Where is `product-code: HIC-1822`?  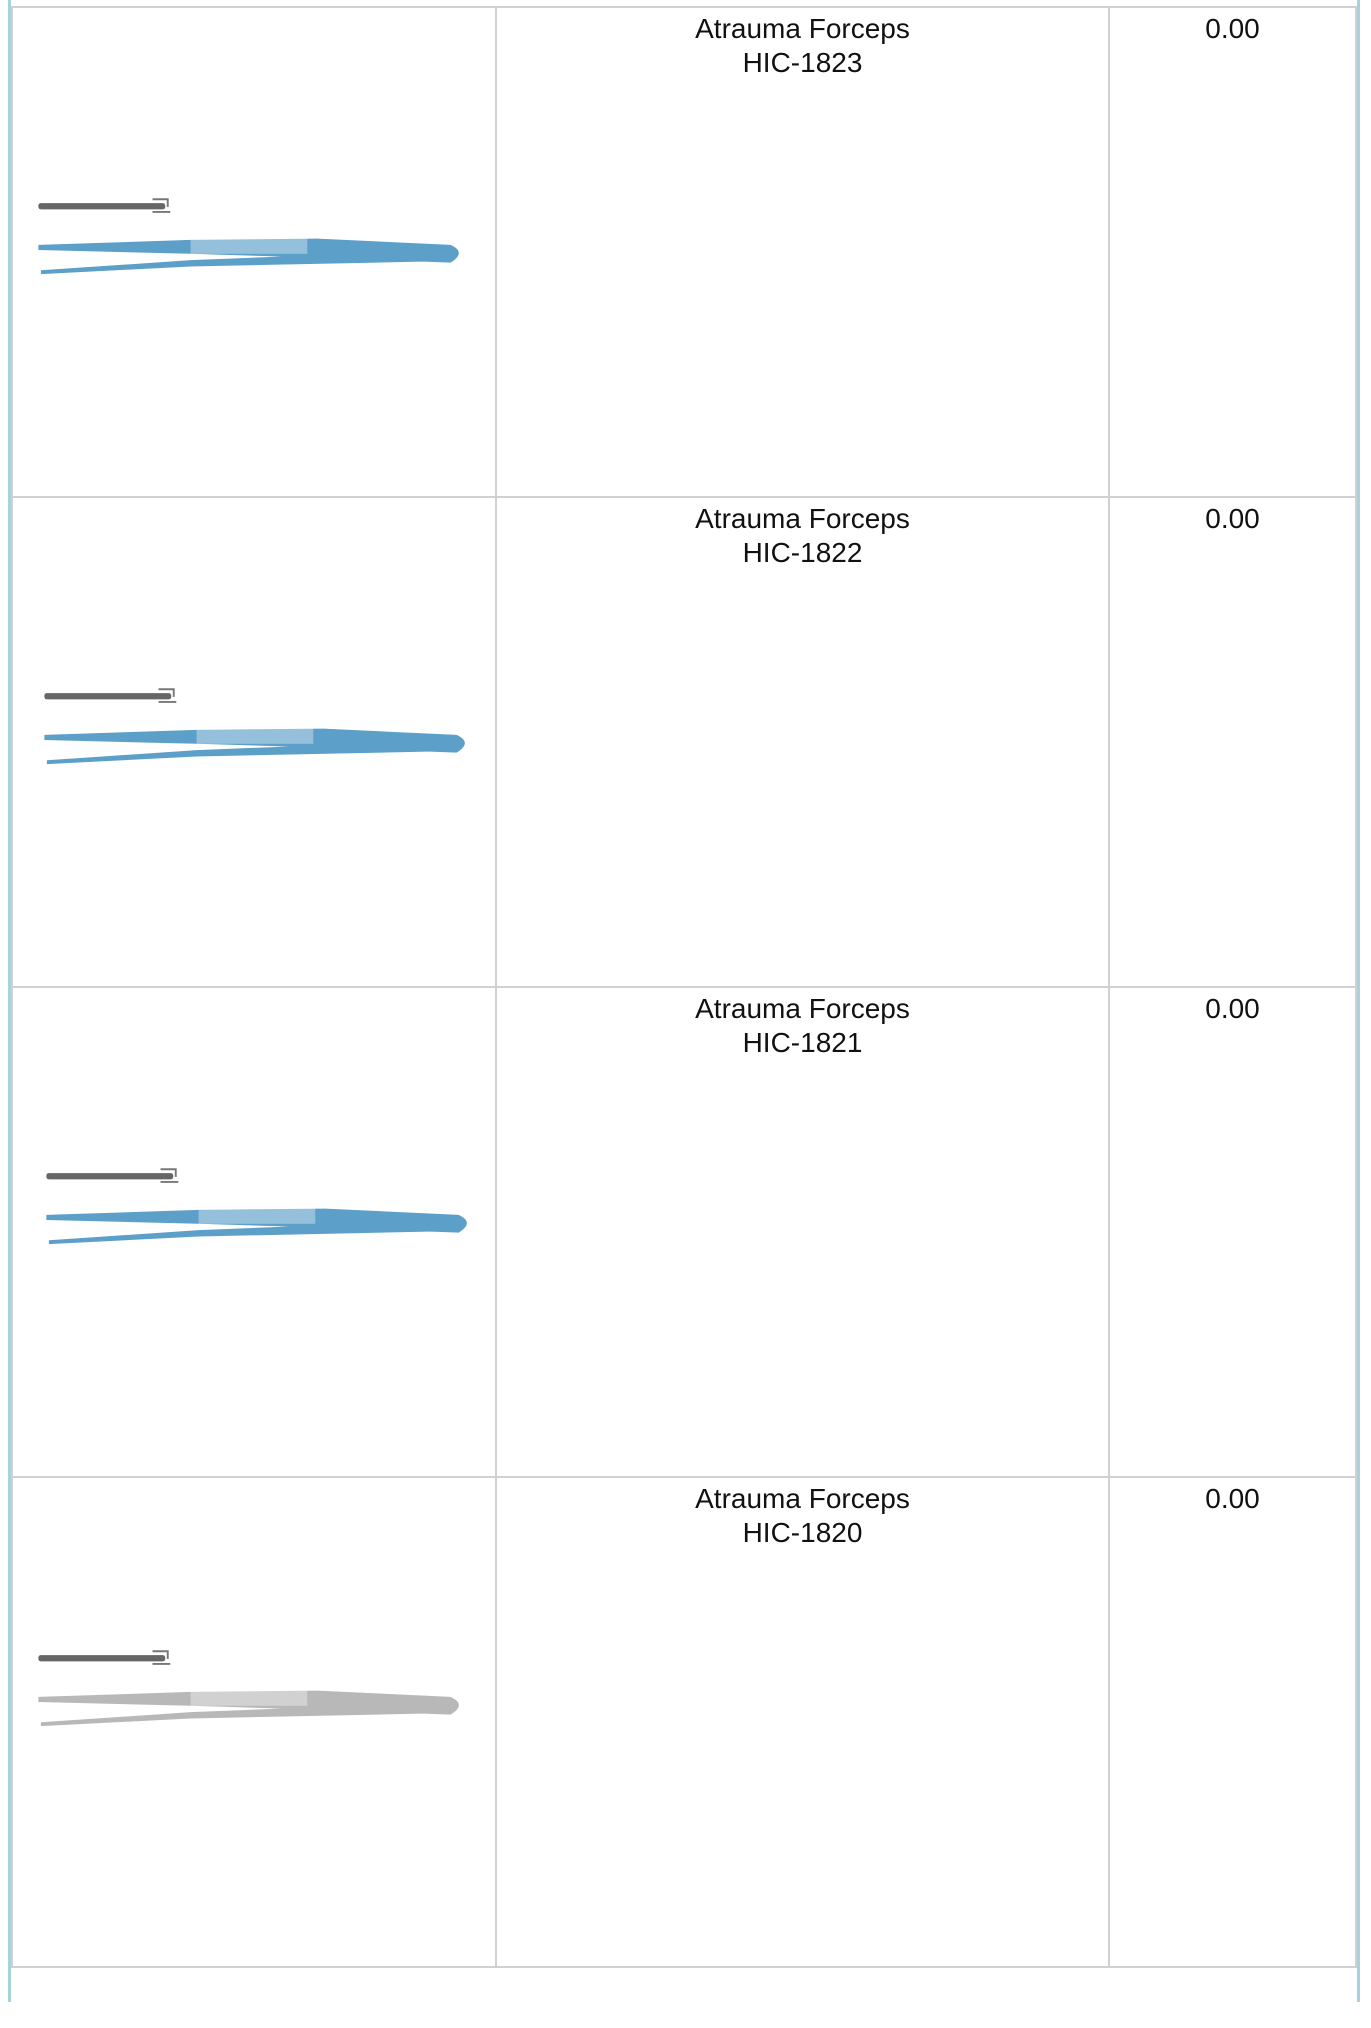
product-code: HIC-1822 is located at coordinates (802, 552).